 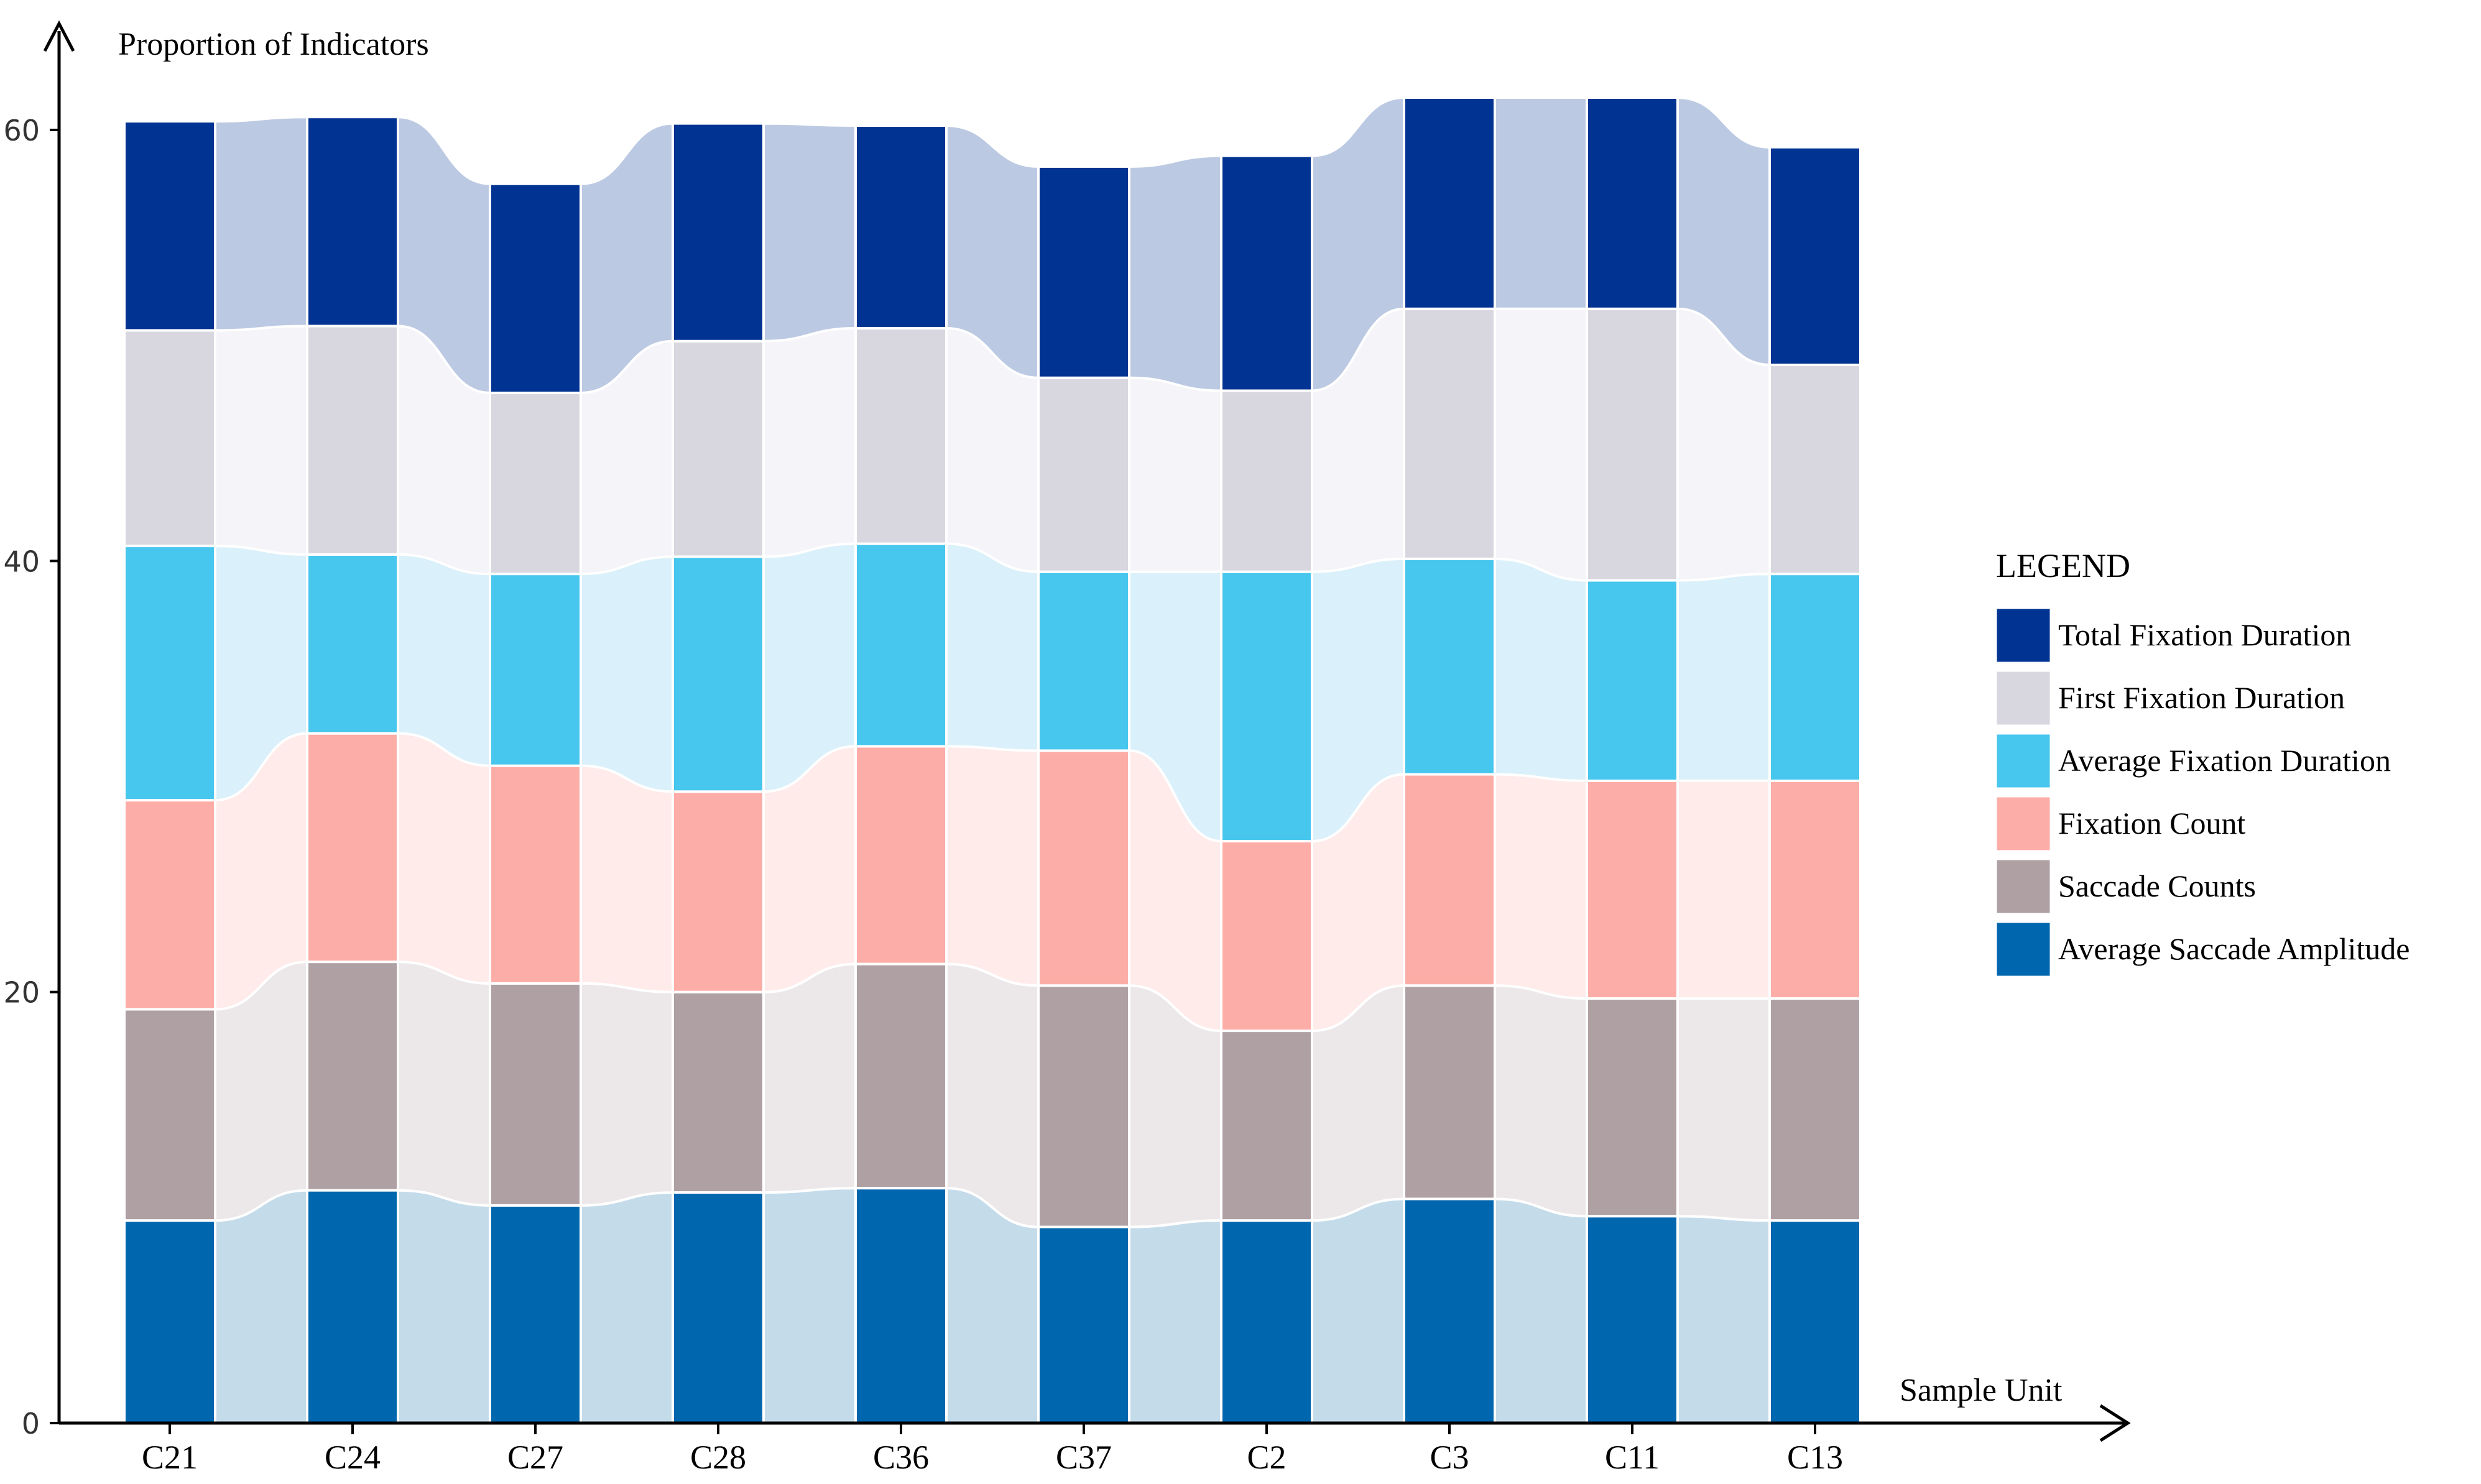 I want to click on x-axis-arrowhead, so click(x=2115, y=1423).